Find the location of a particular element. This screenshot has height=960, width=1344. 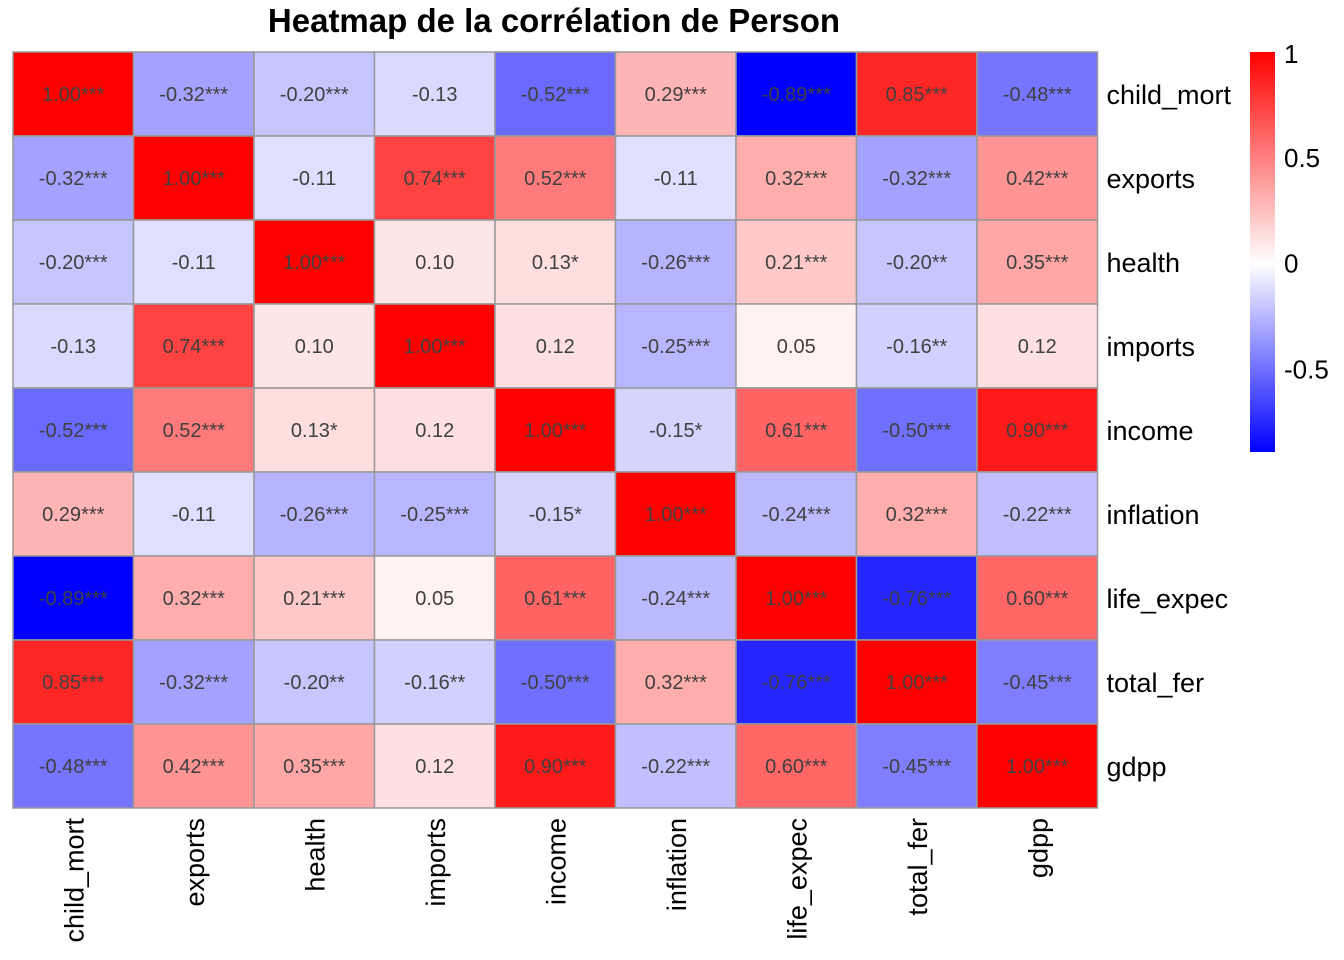

cell-value-label: 0.10 is located at coordinates (434, 263).